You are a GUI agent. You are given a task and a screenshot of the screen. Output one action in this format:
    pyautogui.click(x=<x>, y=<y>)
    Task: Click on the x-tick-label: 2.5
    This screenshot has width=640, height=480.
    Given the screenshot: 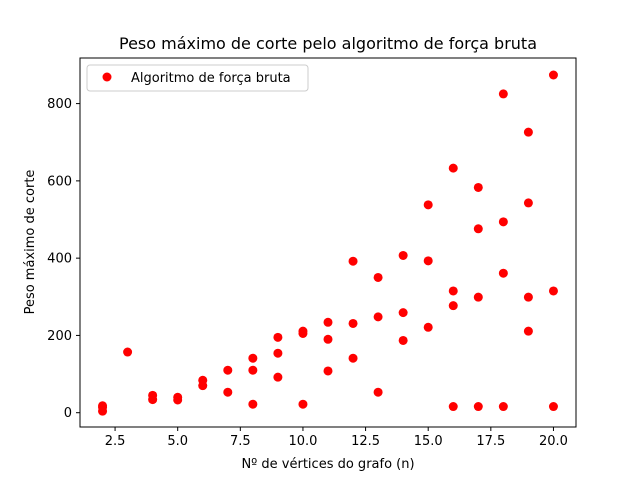 What is the action you would take?
    pyautogui.click(x=115, y=441)
    